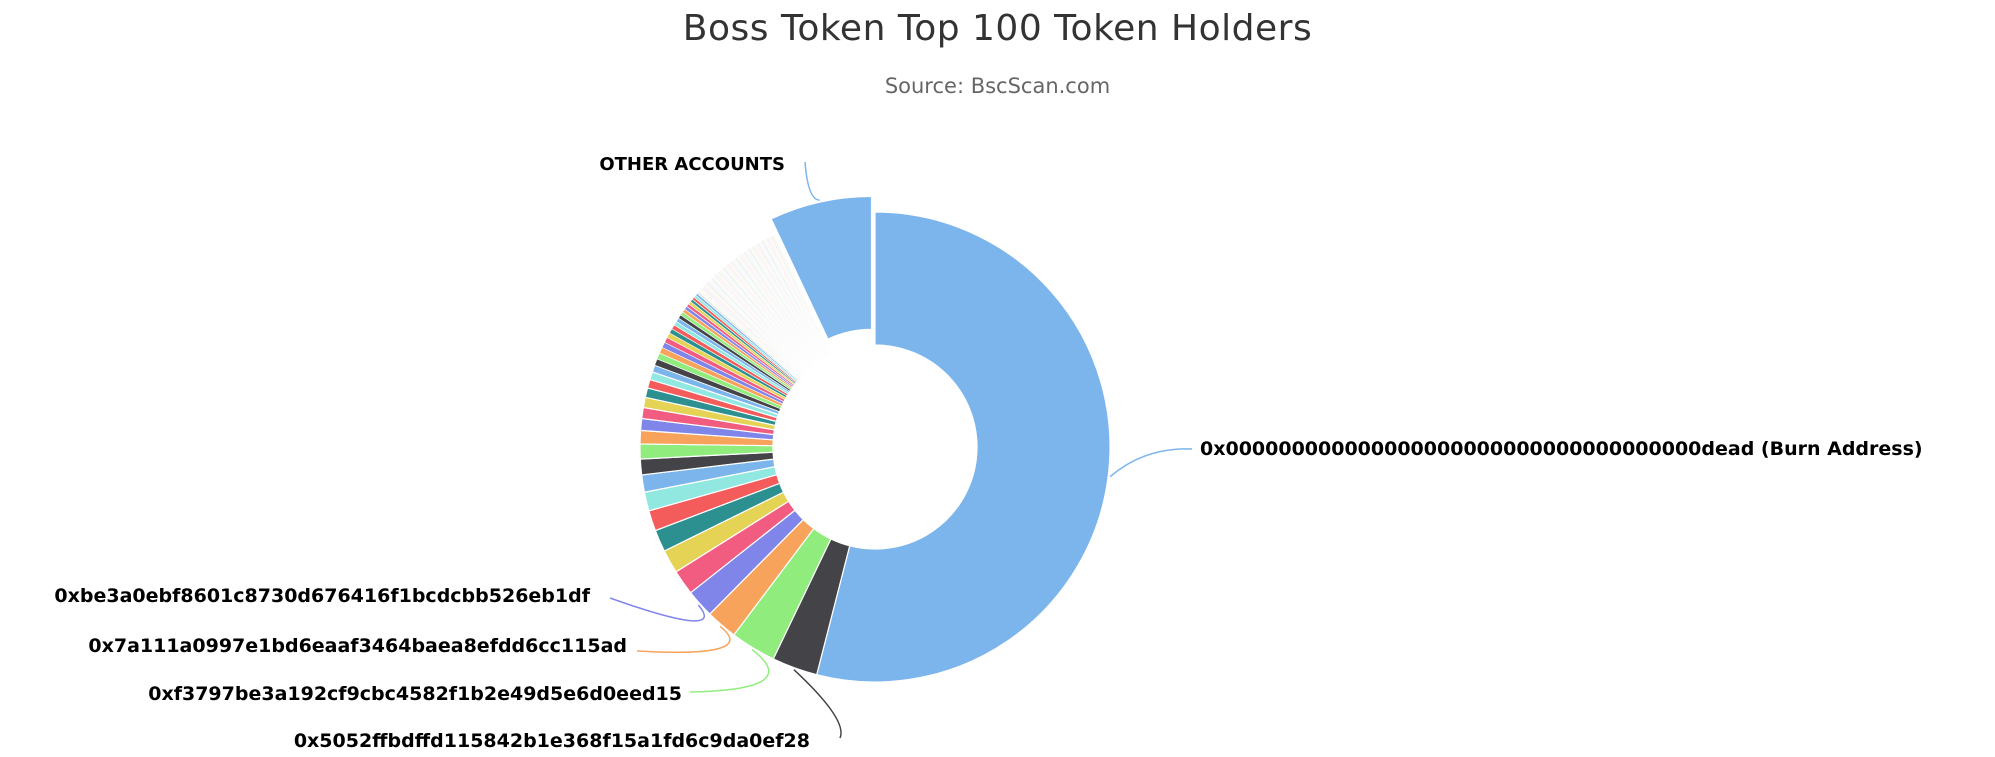 This screenshot has height=757, width=1995. Describe the element at coordinates (997, 28) in the screenshot. I see `chart-title: Boss Token Top 100 Token Holders` at that location.